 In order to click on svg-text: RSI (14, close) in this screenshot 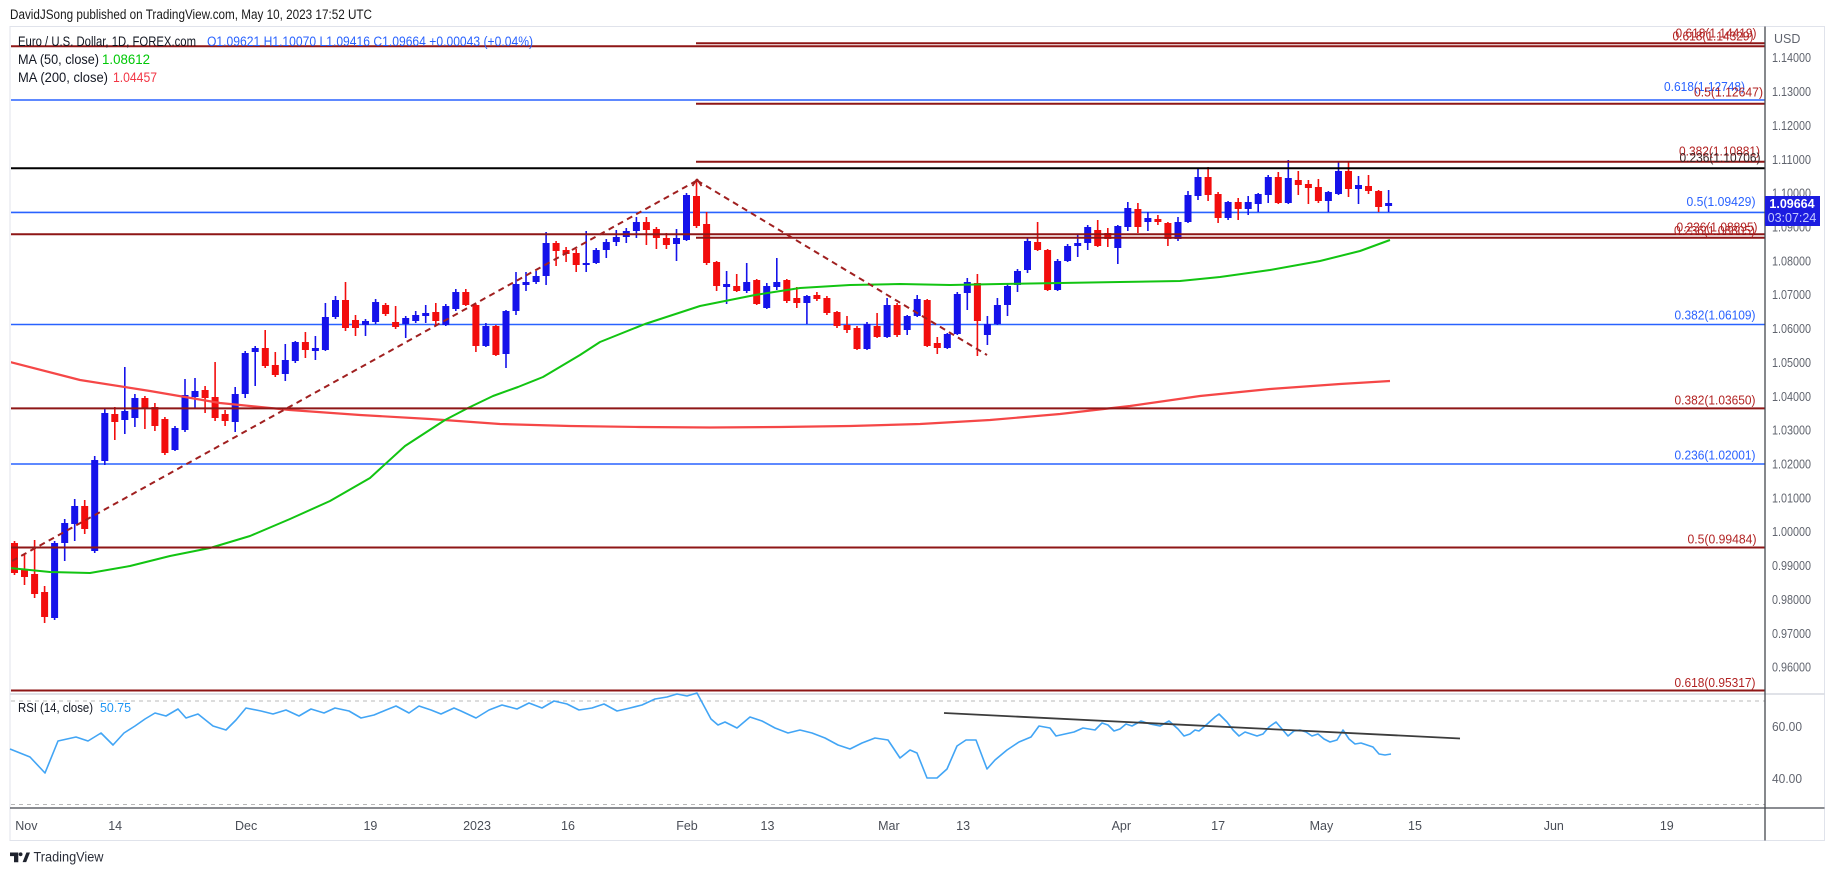, I will do `click(55, 707)`.